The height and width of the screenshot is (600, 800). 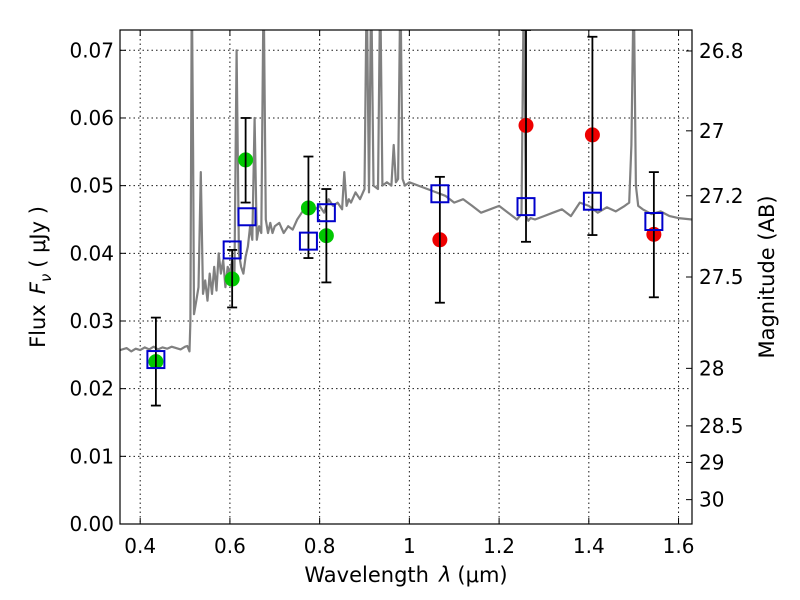 What do you see at coordinates (91, 50) in the screenshot?
I see `y-tick-label: 0.07` at bounding box center [91, 50].